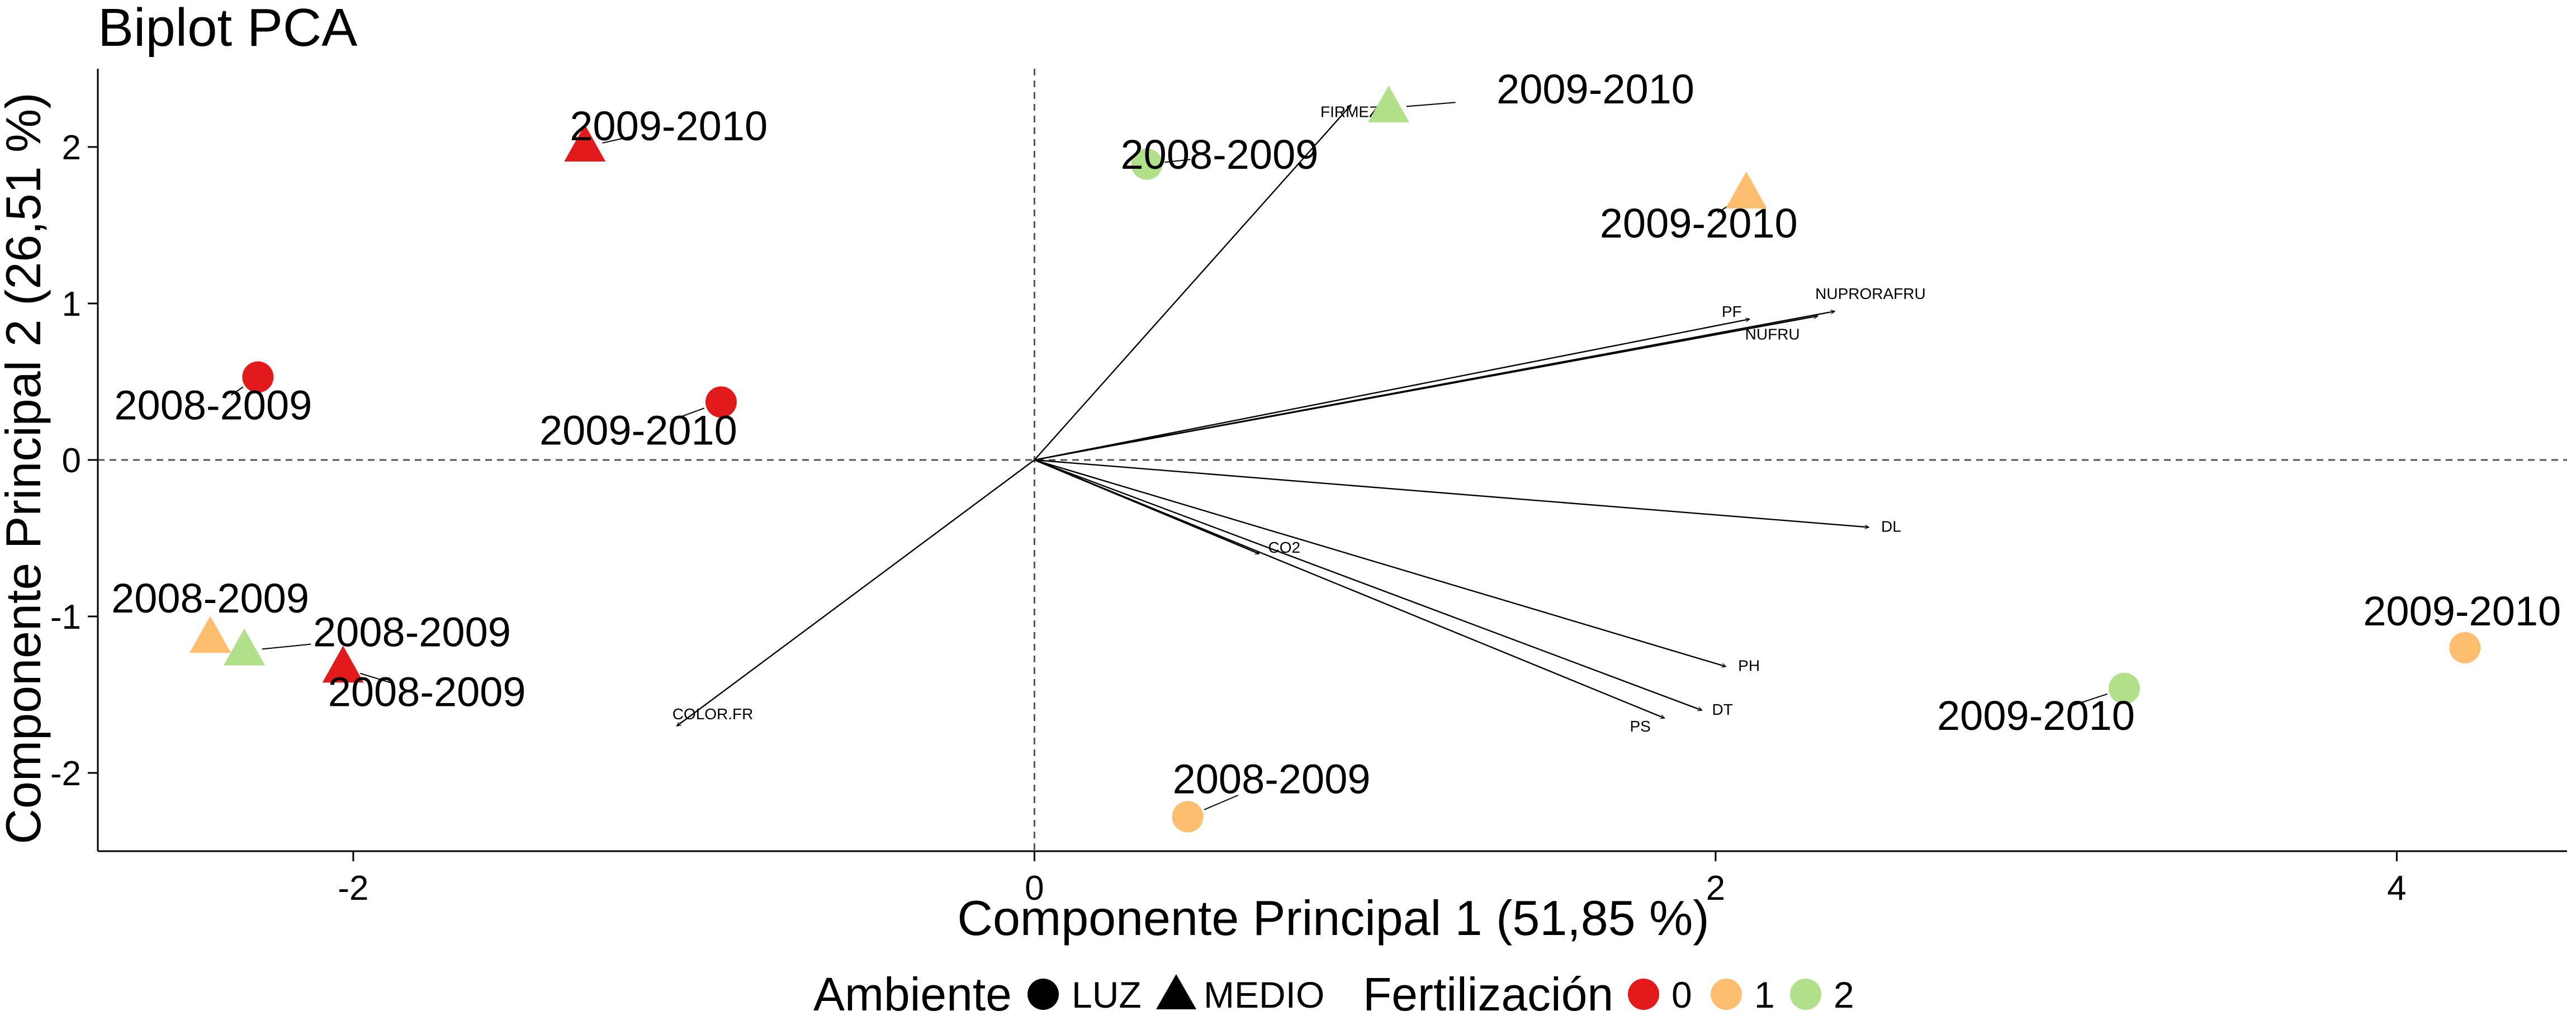 Image resolution: width=2576 pixels, height=1030 pixels. I want to click on legend-label-fert-2: 2, so click(1844, 995).